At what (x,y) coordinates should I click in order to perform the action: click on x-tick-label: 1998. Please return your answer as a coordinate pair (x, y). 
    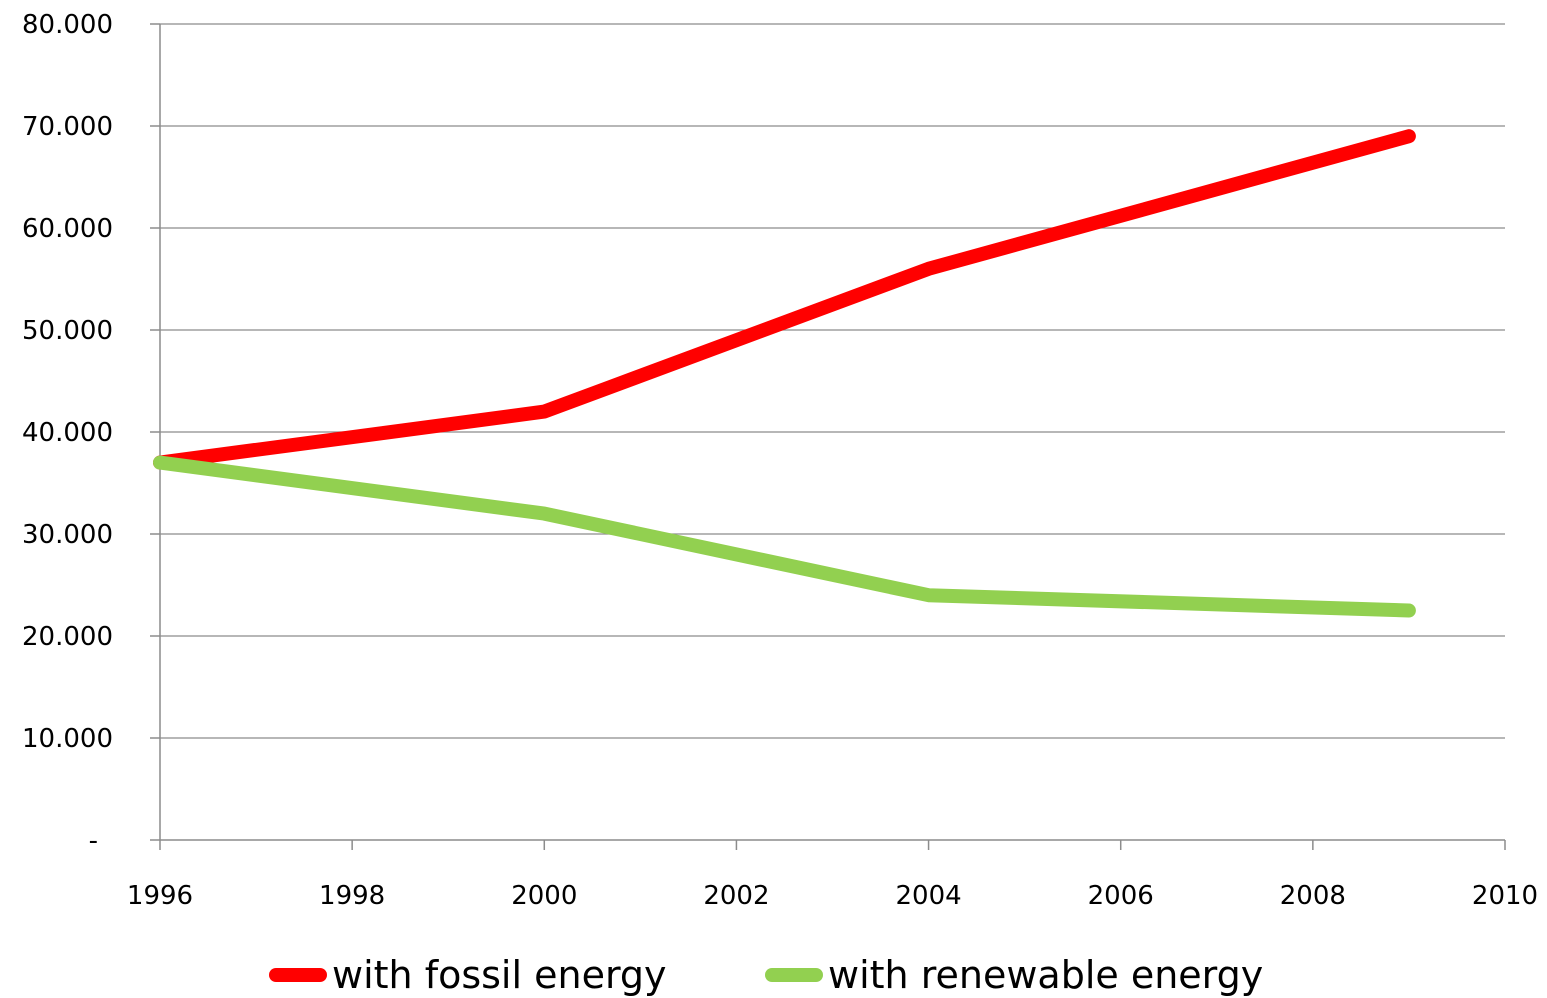
    Looking at the image, I should click on (352, 896).